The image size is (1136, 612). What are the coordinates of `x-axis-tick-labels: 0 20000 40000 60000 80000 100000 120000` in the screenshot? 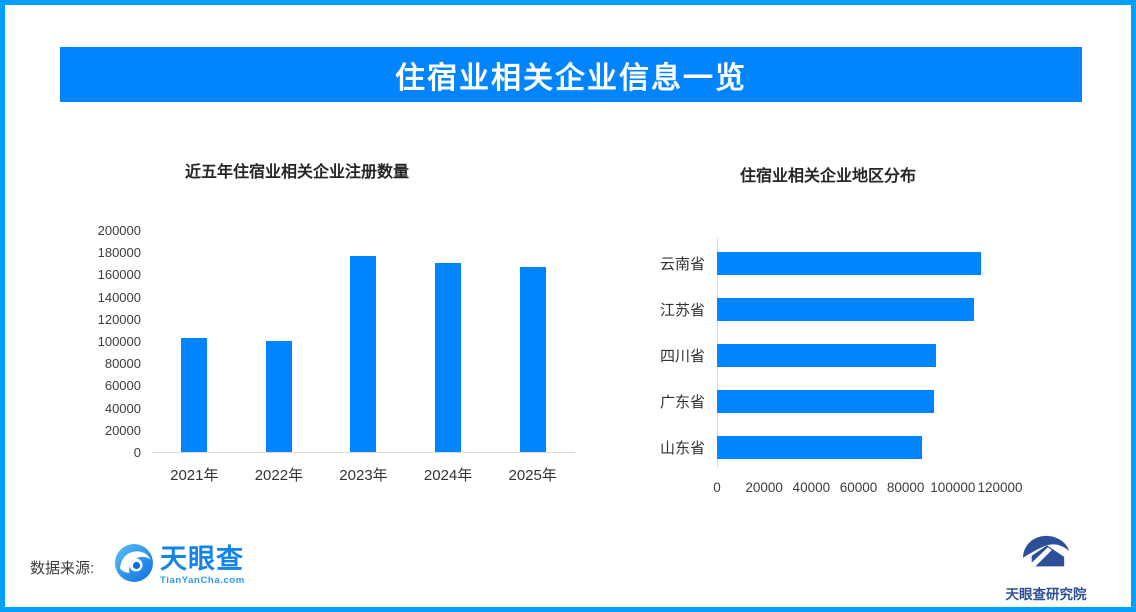 It's located at (870, 489).